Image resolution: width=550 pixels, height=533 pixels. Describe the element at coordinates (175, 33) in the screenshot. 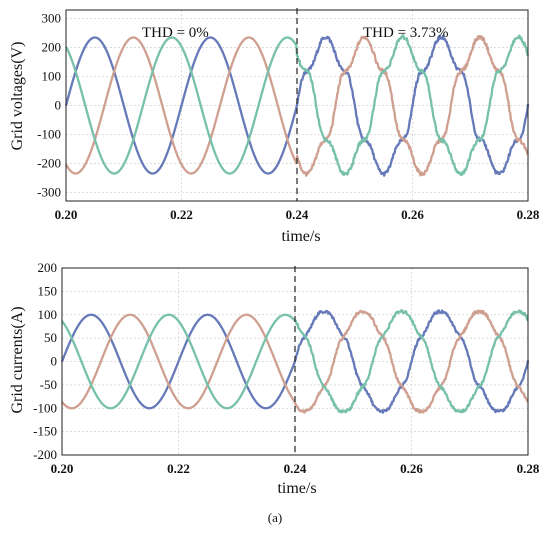

I see `thd-before-annotation: THD = 0%` at that location.